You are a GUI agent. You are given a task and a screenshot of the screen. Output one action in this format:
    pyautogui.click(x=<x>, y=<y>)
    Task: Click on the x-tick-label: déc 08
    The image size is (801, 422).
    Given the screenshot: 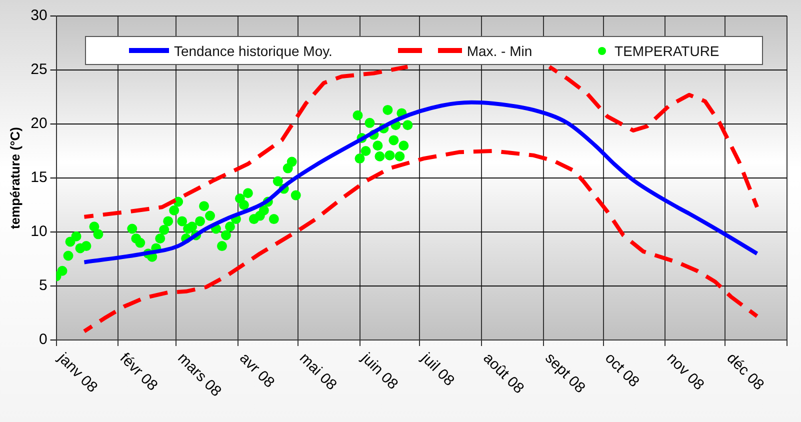 What is the action you would take?
    pyautogui.click(x=745, y=372)
    